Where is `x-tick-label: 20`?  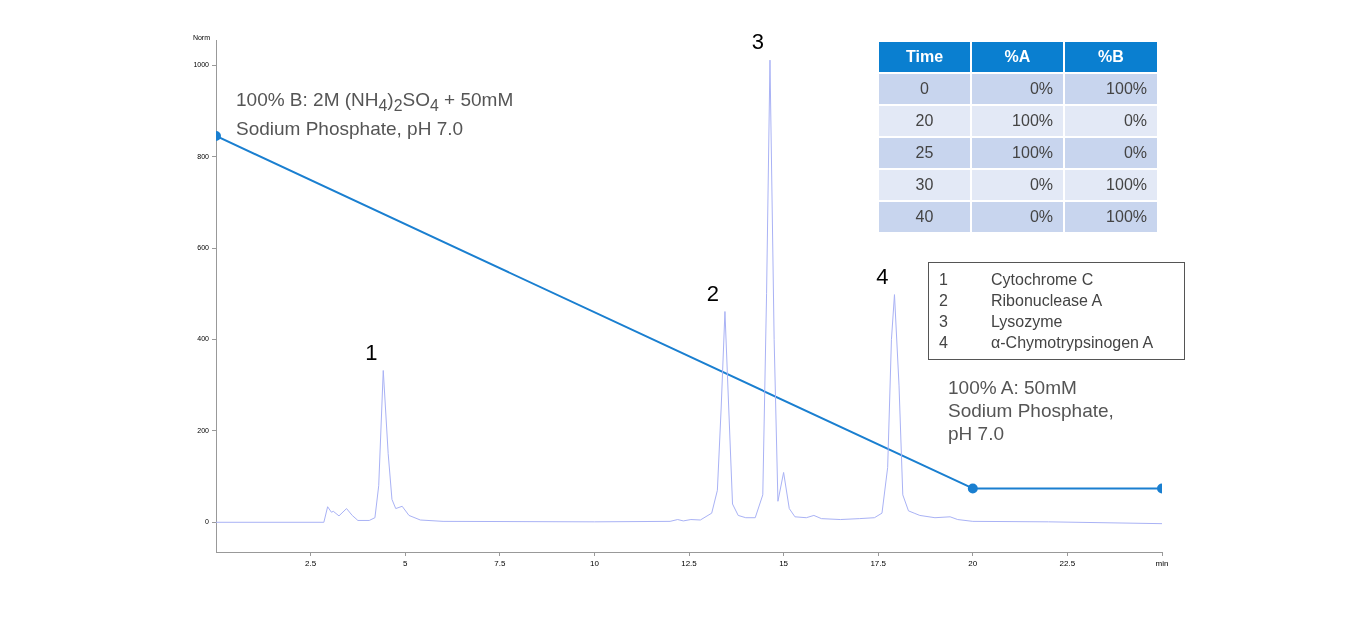
x-tick-label: 20 is located at coordinates (973, 563).